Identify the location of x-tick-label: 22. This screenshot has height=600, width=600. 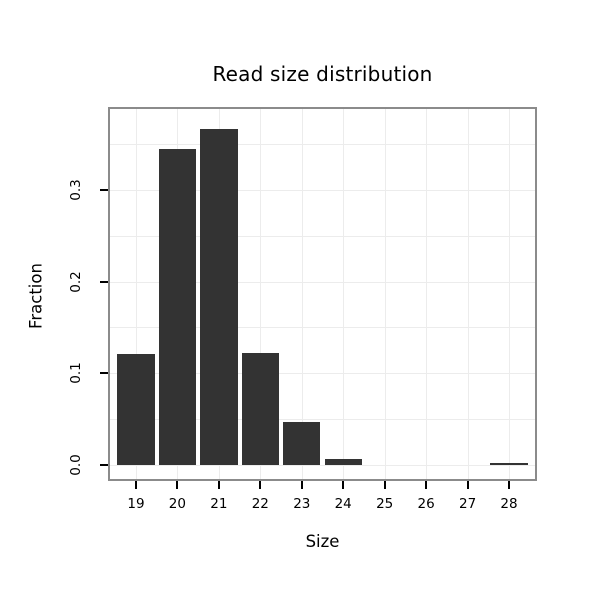
(260, 504).